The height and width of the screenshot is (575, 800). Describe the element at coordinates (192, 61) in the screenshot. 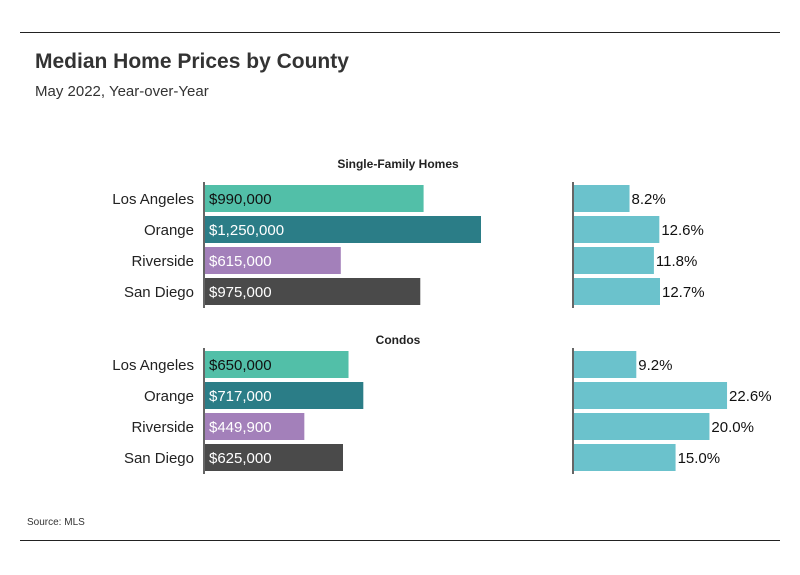

I see `chart-title: Median Home Prices by County` at that location.